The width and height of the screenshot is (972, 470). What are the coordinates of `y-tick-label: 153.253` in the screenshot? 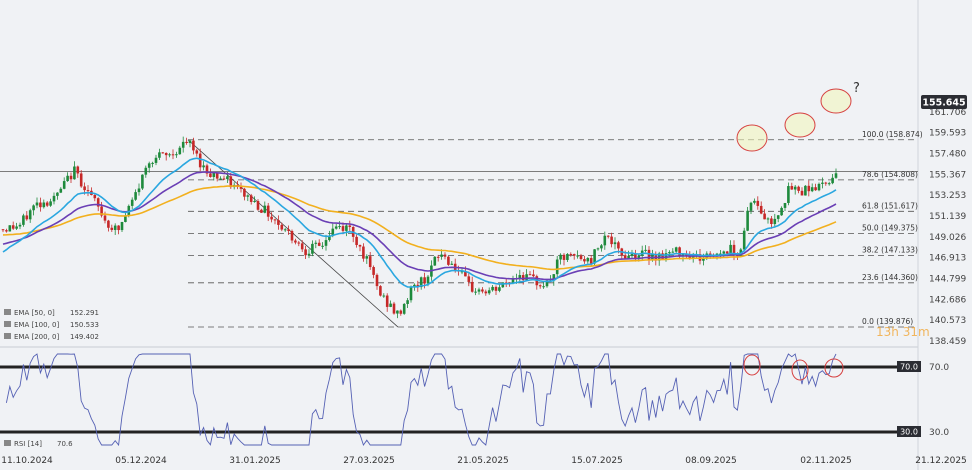 It's located at (947, 196).